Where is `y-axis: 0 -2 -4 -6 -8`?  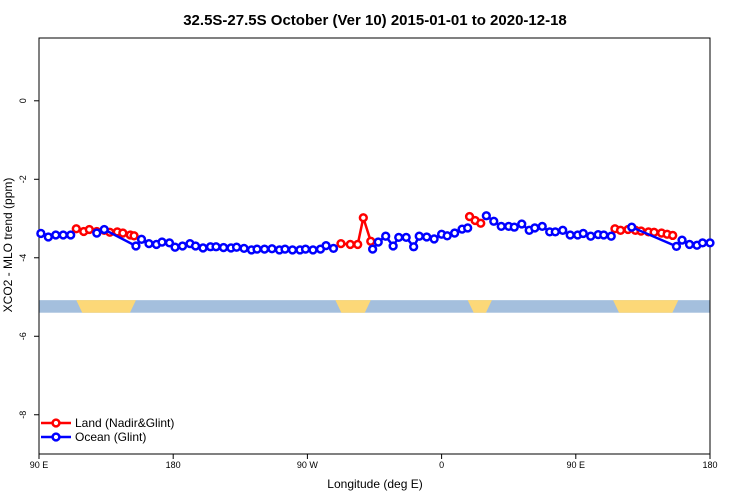 y-axis: 0 -2 -4 -6 -8 is located at coordinates (28, 258).